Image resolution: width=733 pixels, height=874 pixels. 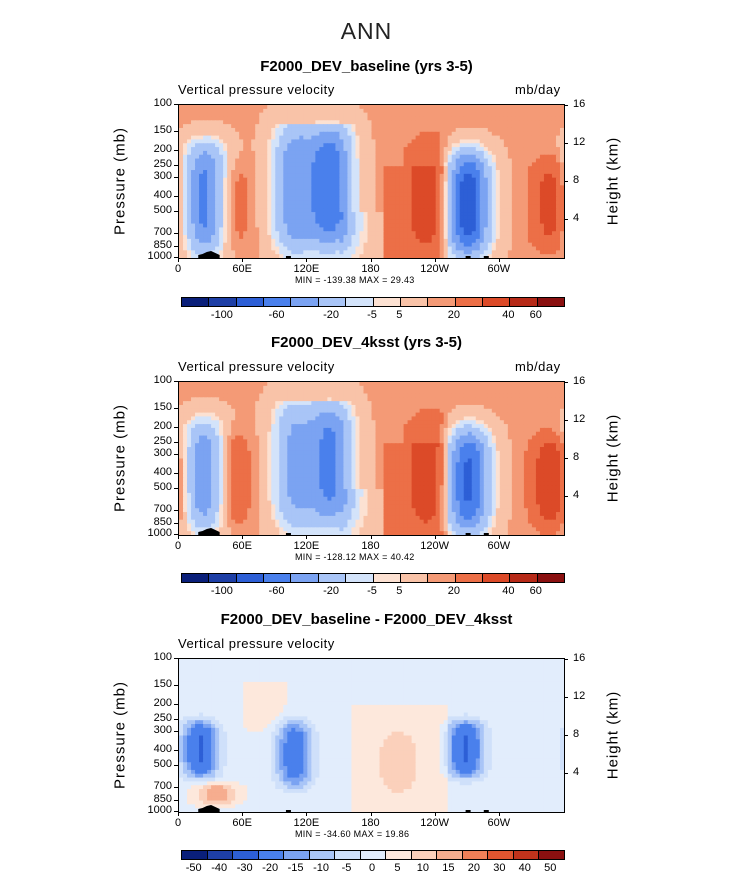 What do you see at coordinates (277, 315) in the screenshot?
I see `colorbar-label: -60` at bounding box center [277, 315].